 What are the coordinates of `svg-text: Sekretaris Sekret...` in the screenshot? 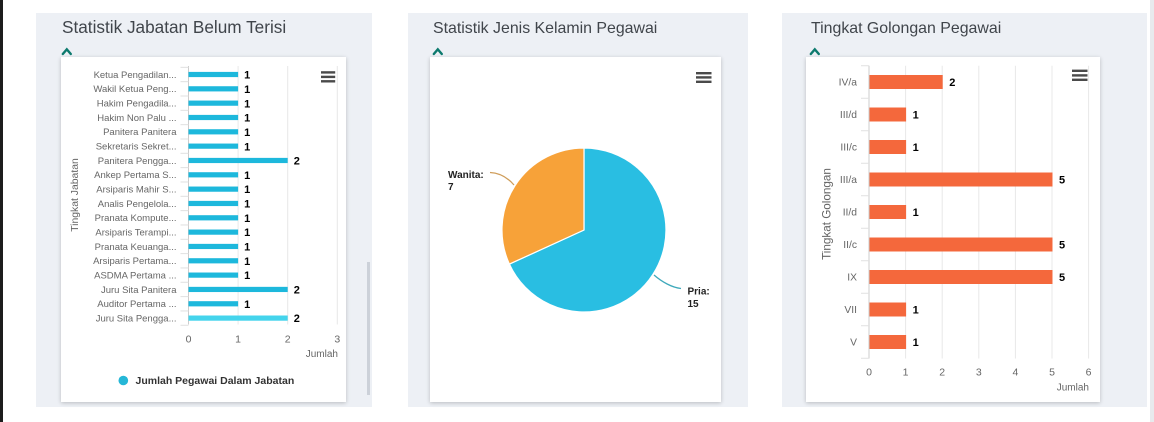 It's located at (136, 146).